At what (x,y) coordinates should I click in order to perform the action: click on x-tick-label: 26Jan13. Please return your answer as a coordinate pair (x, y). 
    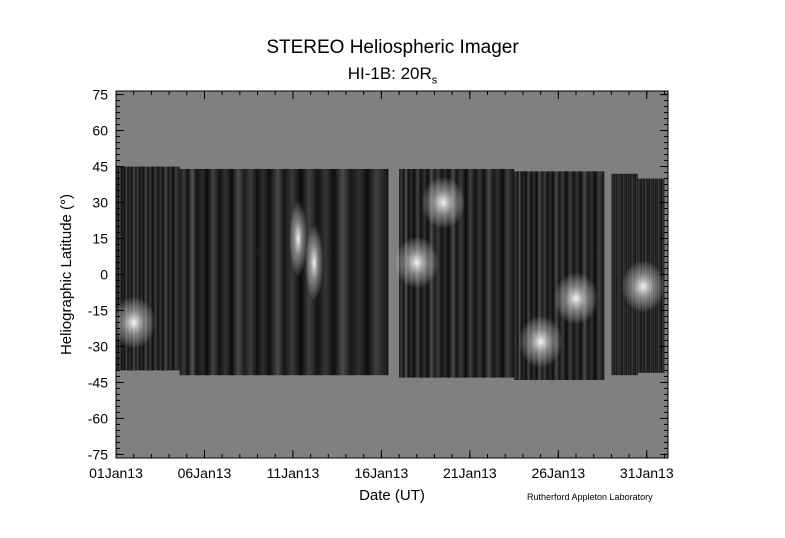
    Looking at the image, I should click on (558, 473).